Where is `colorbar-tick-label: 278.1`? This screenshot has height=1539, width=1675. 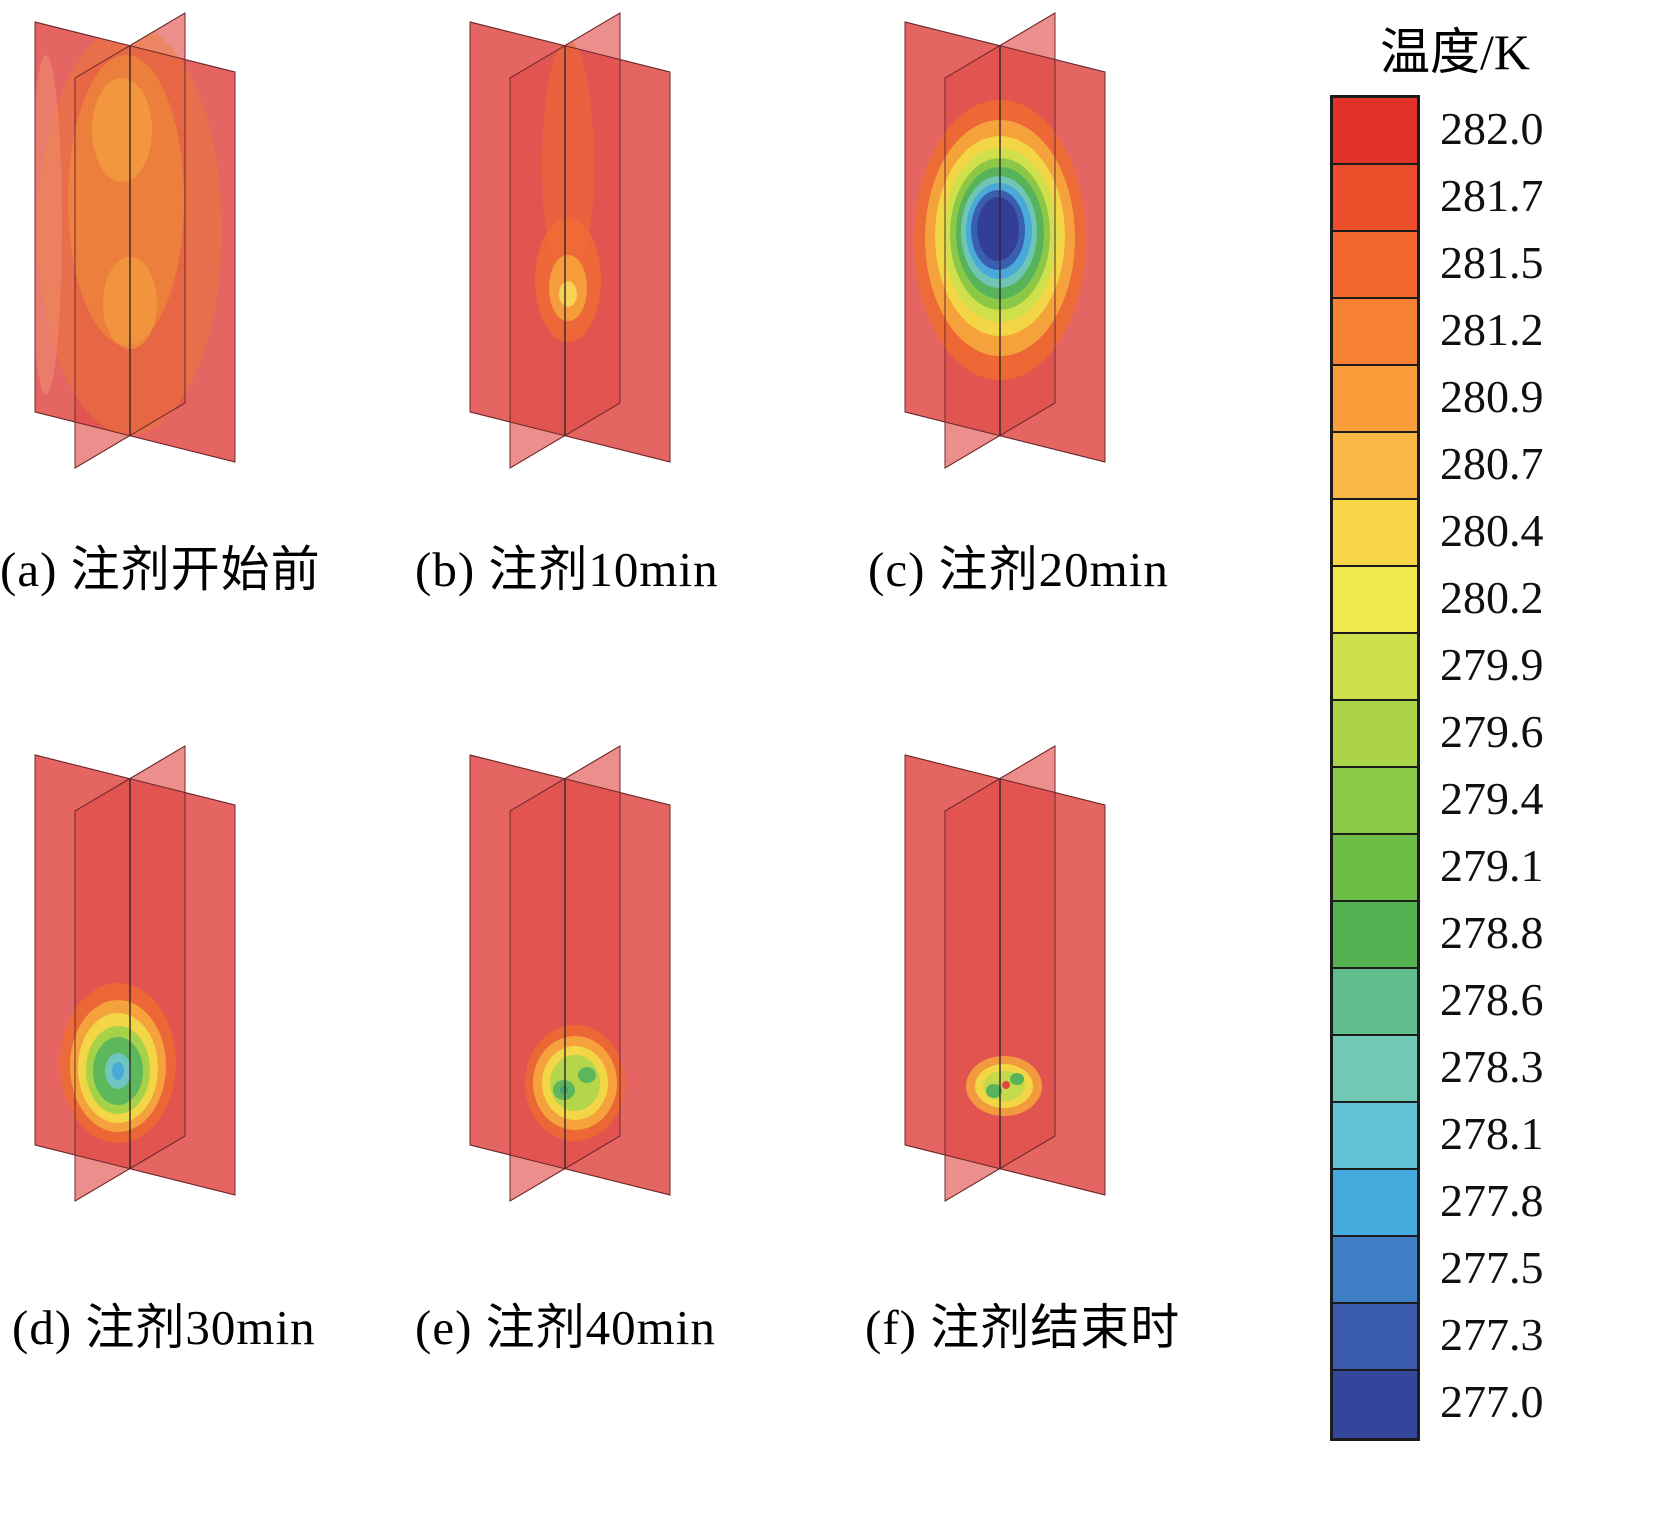 colorbar-tick-label: 278.1 is located at coordinates (1492, 1133).